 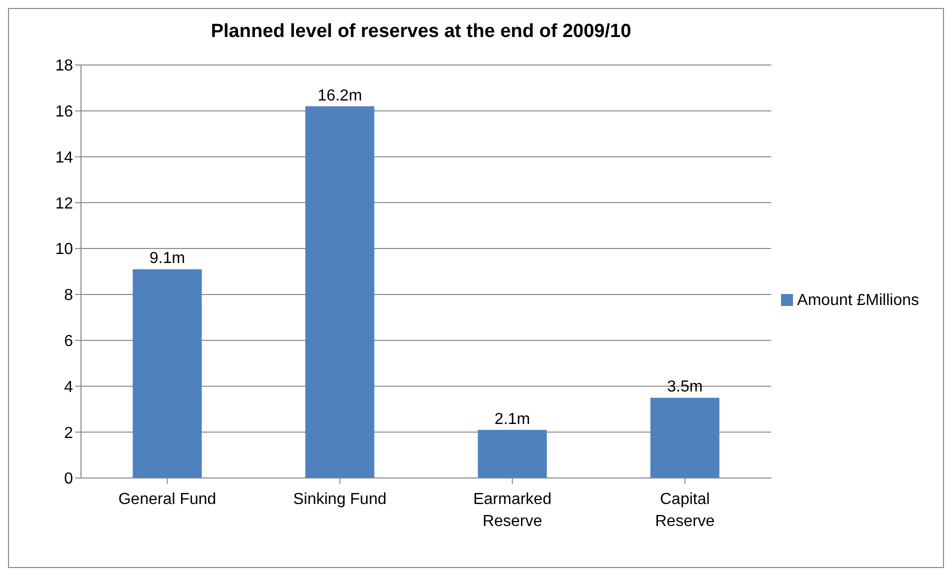 What do you see at coordinates (167, 499) in the screenshot?
I see `x-tick-label: General Fund` at bounding box center [167, 499].